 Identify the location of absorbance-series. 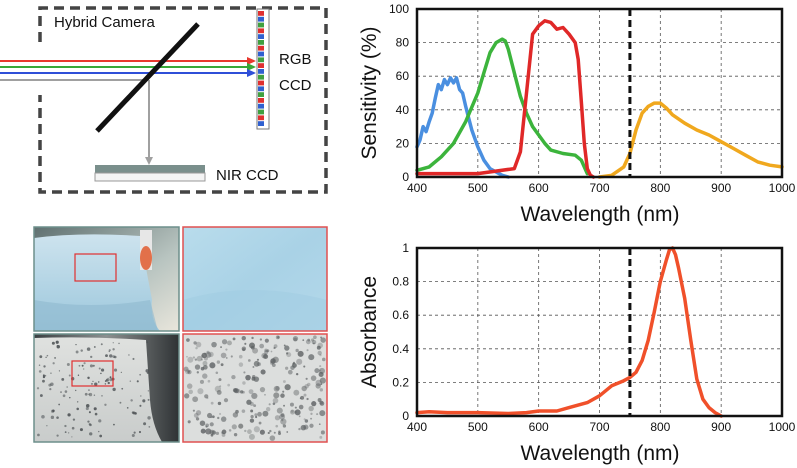
(569, 332).